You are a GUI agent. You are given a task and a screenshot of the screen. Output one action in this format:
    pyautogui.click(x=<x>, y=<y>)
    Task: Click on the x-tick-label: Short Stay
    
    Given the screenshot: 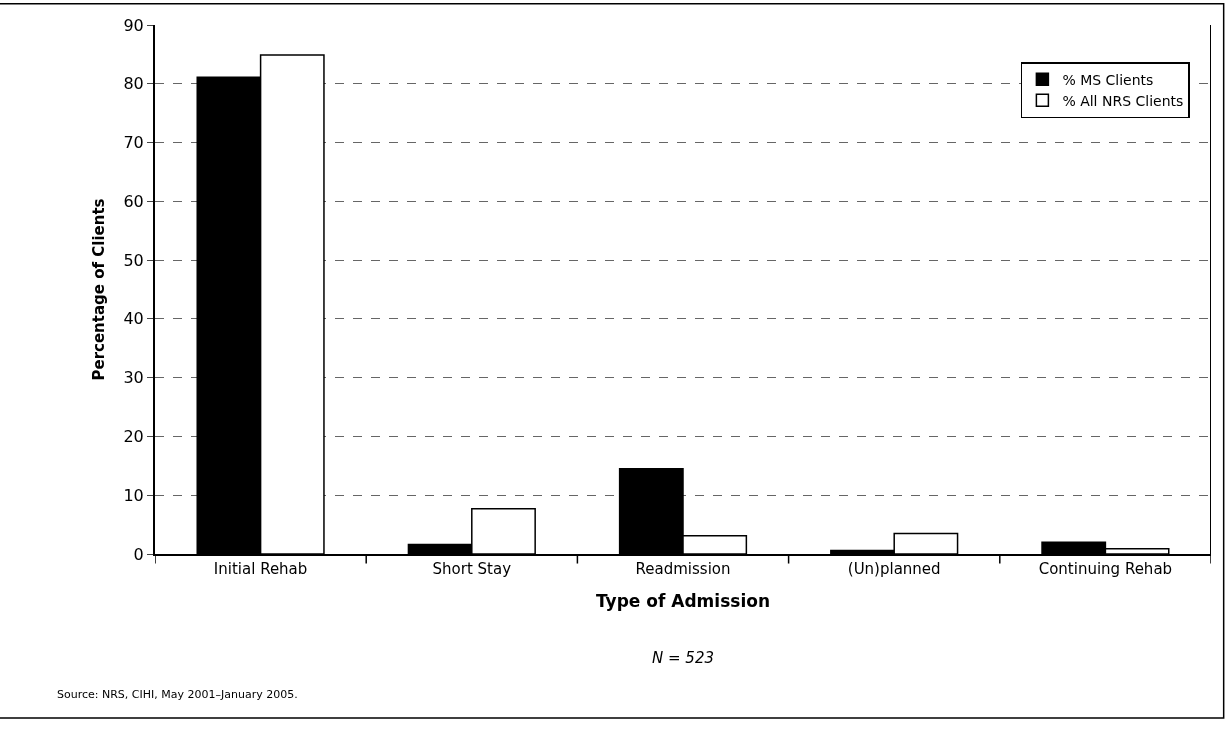 What is the action you would take?
    pyautogui.click(x=472, y=569)
    